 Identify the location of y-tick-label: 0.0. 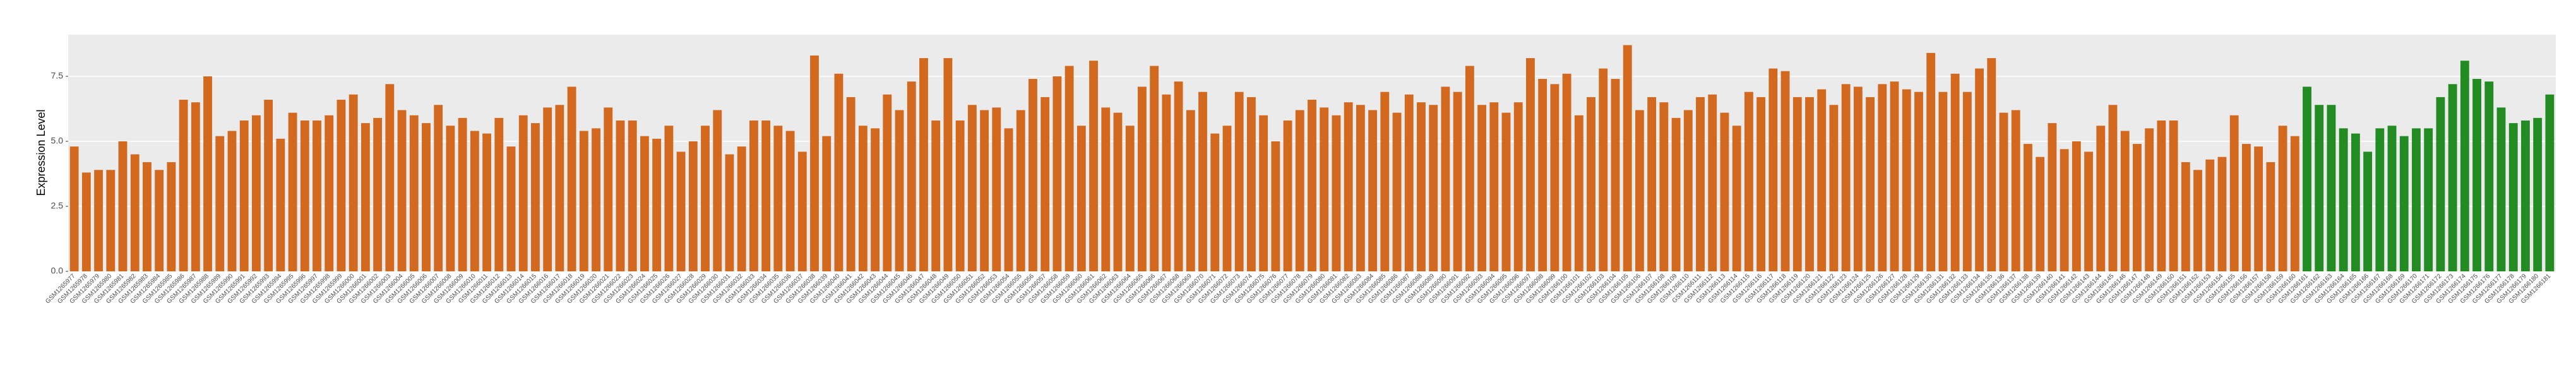
(57, 271).